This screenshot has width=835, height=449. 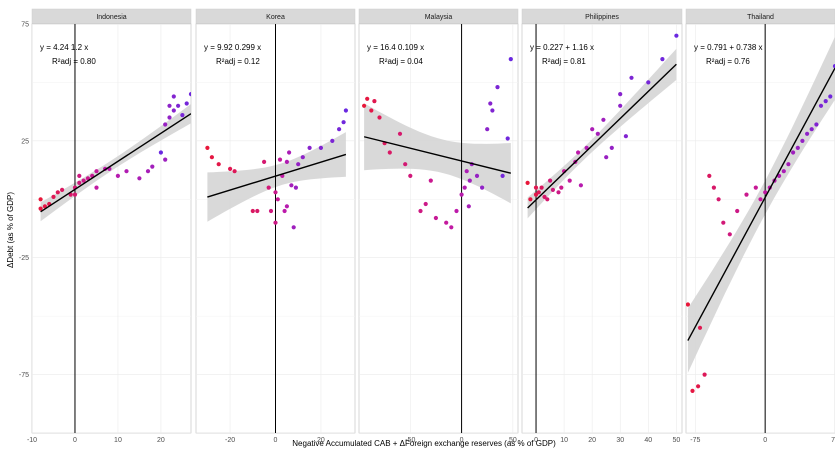 What do you see at coordinates (676, 440) in the screenshot?
I see `x-tick-label: 50` at bounding box center [676, 440].